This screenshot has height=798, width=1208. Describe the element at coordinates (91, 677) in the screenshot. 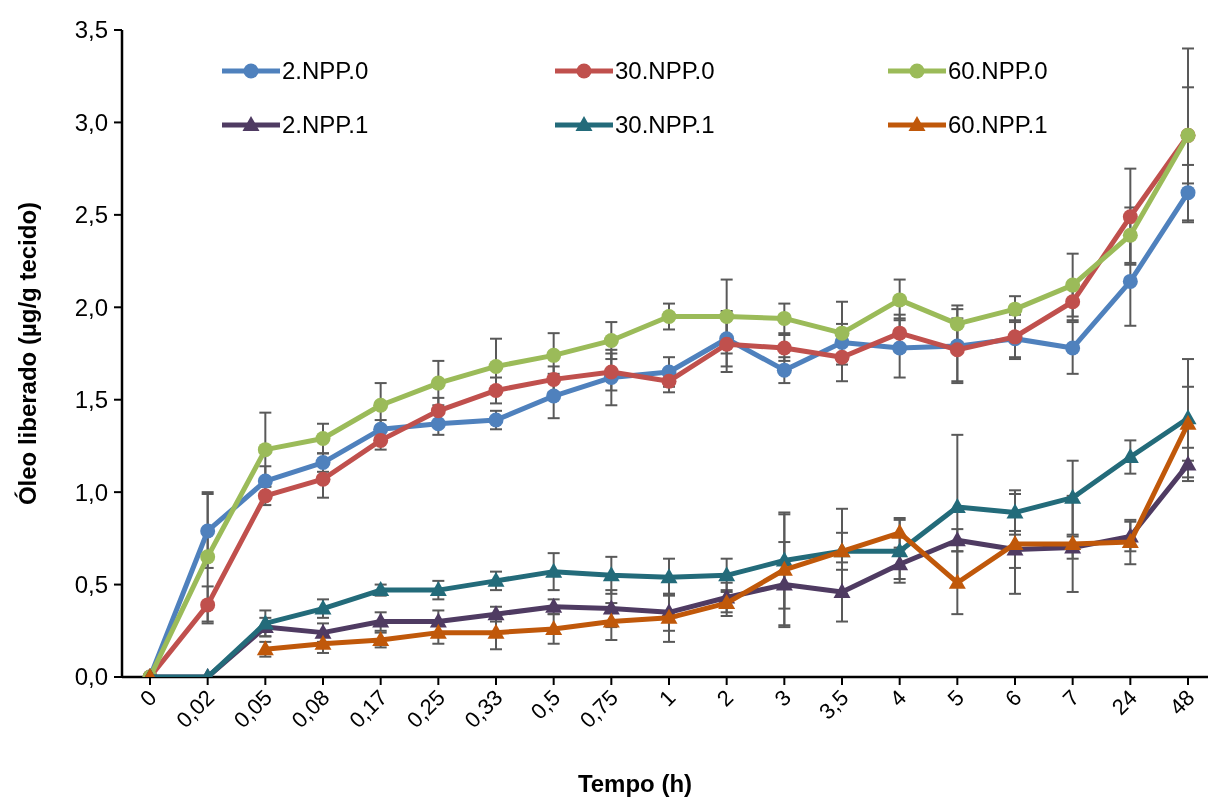

I see `y-tick-label: 0,0` at that location.